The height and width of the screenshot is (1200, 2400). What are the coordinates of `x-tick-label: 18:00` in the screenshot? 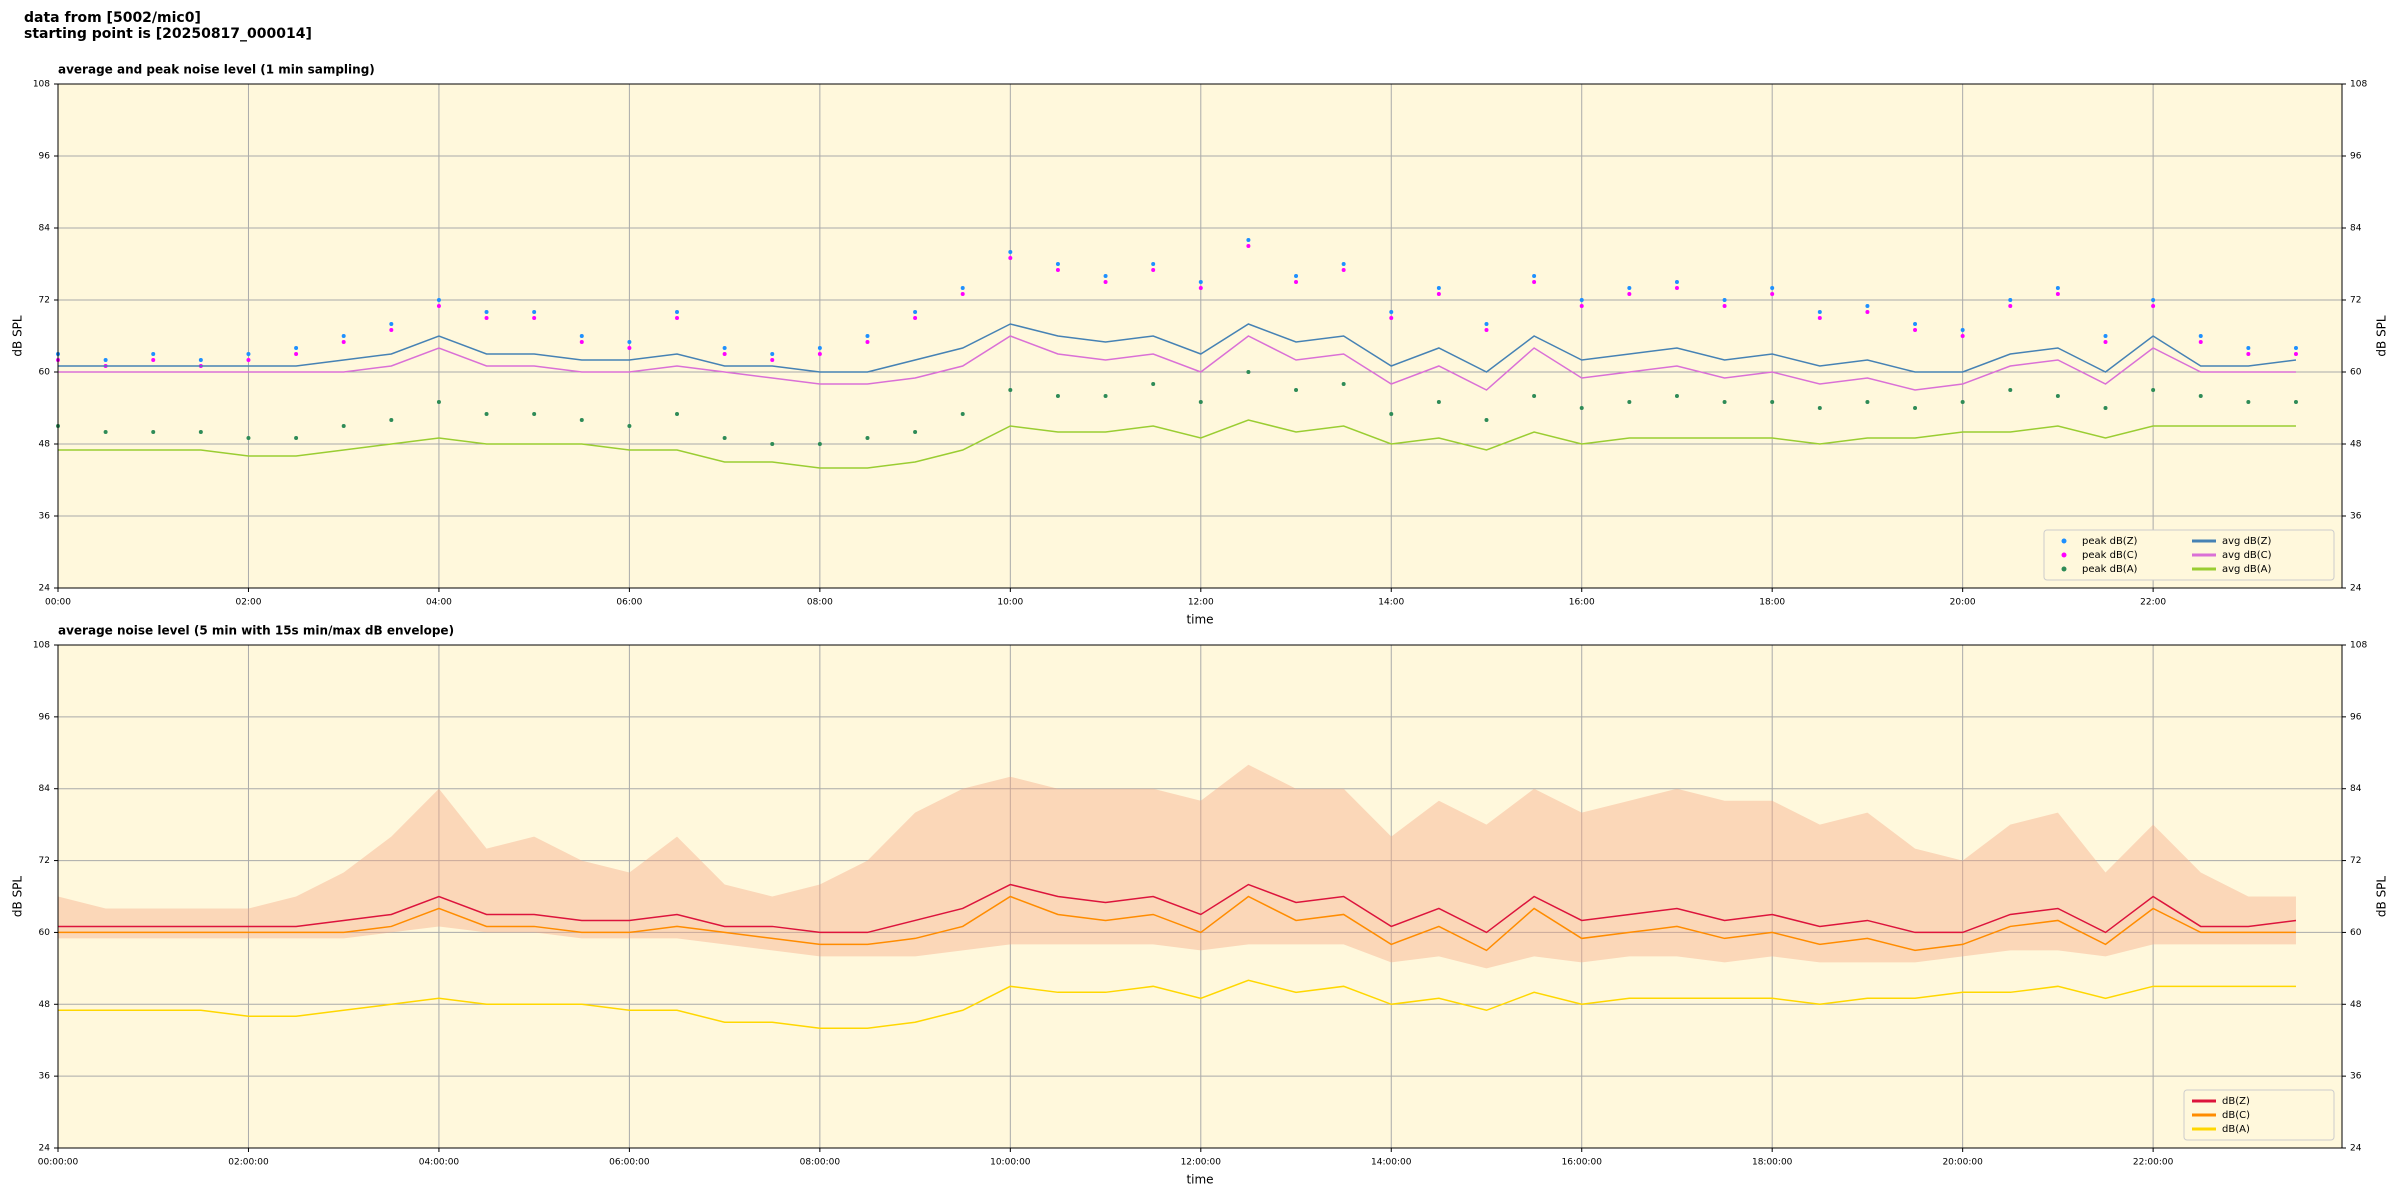 It's located at (1772, 603).